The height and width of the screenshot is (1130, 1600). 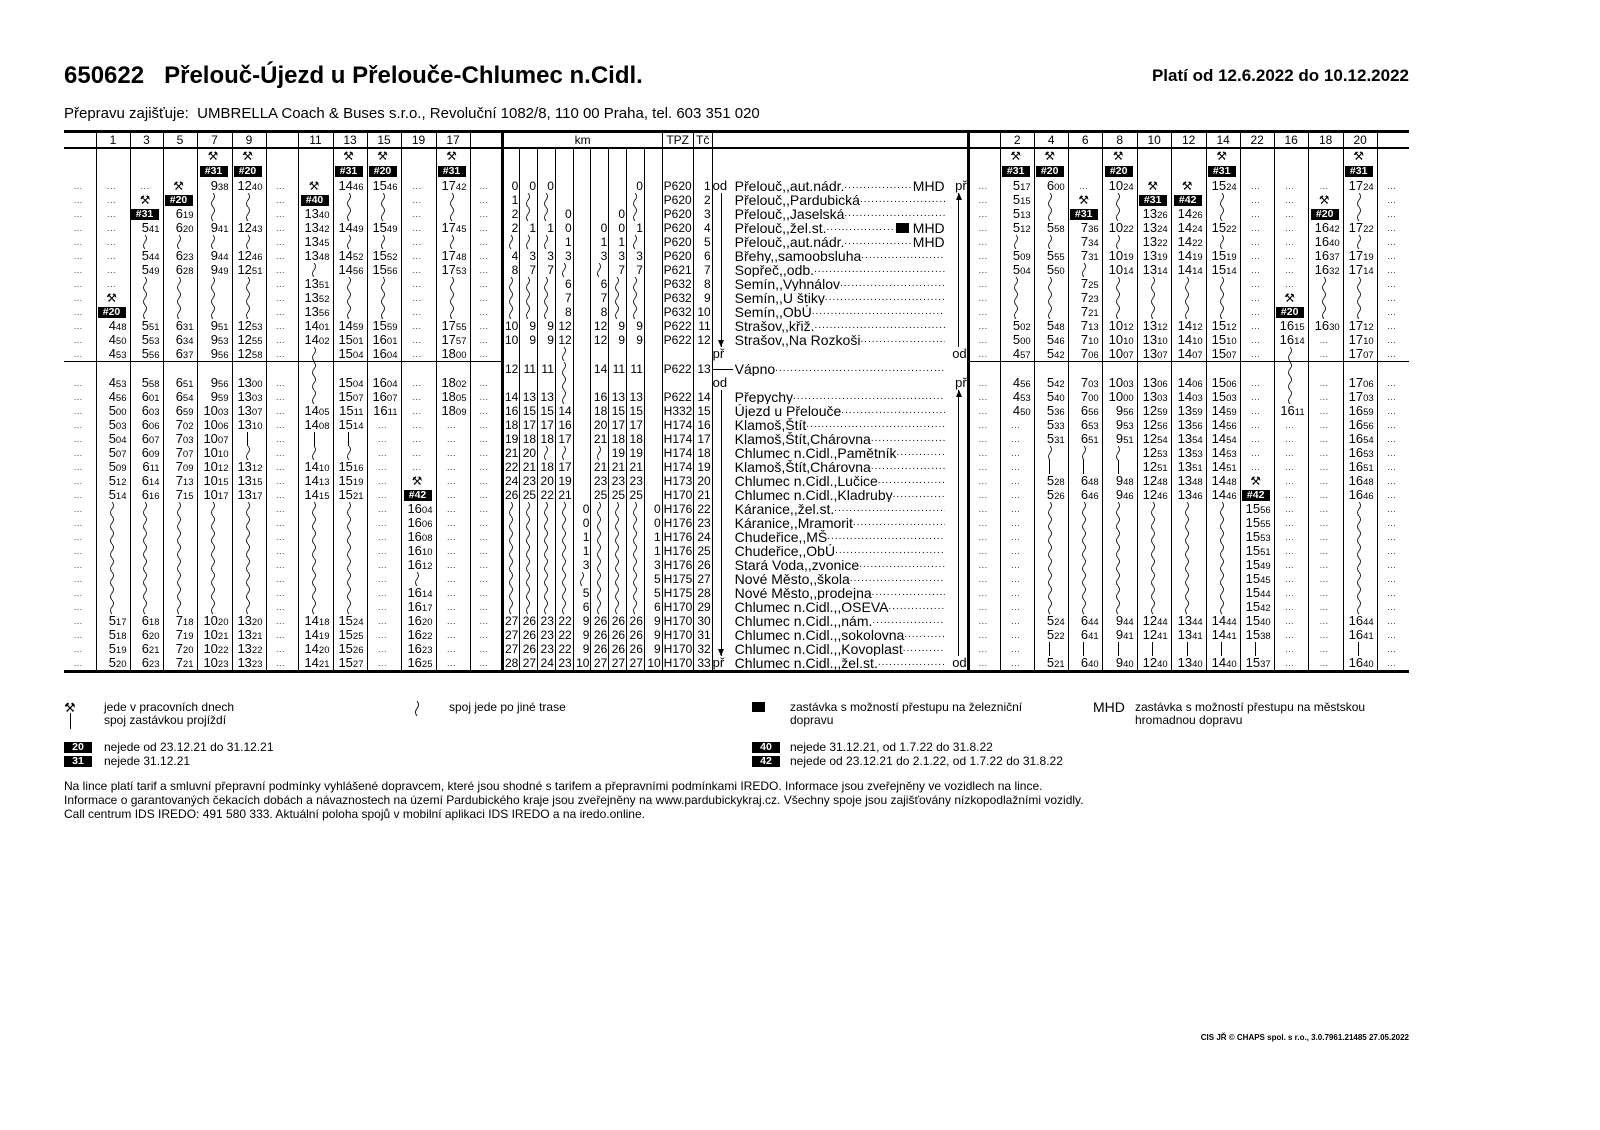 I want to click on time-cell: 721, so click(x=1085, y=312).